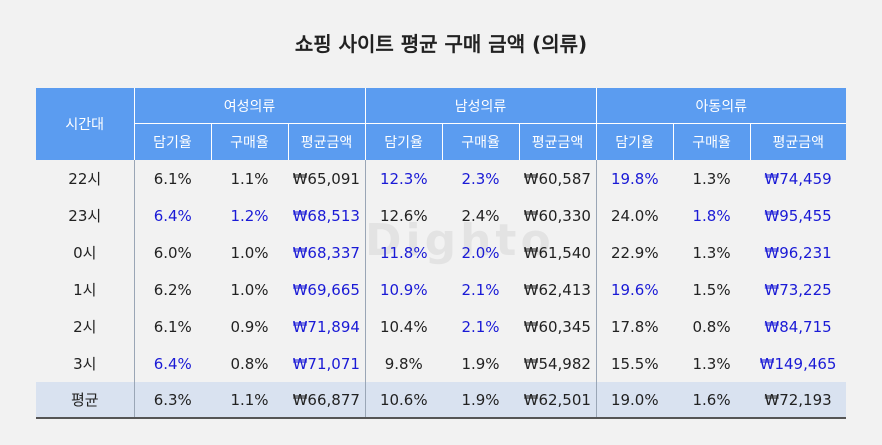 This screenshot has height=445, width=882. I want to click on table-cell: 19.6%, so click(634, 289).